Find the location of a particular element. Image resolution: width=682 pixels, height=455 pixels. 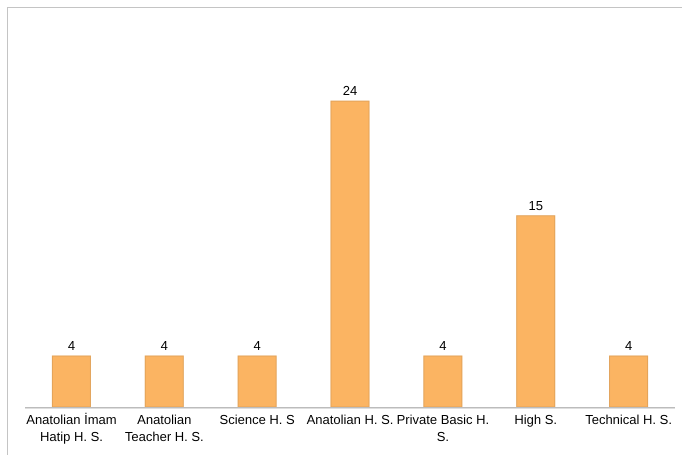

data-label: 24 is located at coordinates (350, 90).